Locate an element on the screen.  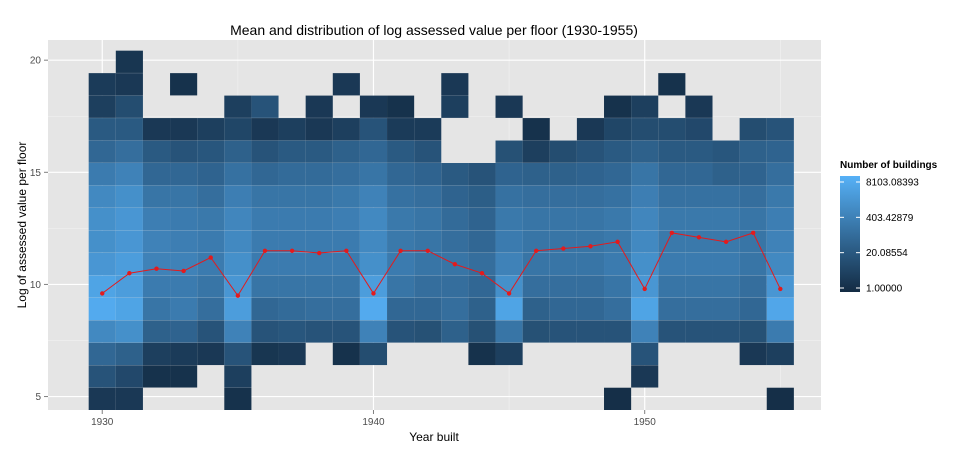
y-tick-label: 15 is located at coordinates (36, 173).